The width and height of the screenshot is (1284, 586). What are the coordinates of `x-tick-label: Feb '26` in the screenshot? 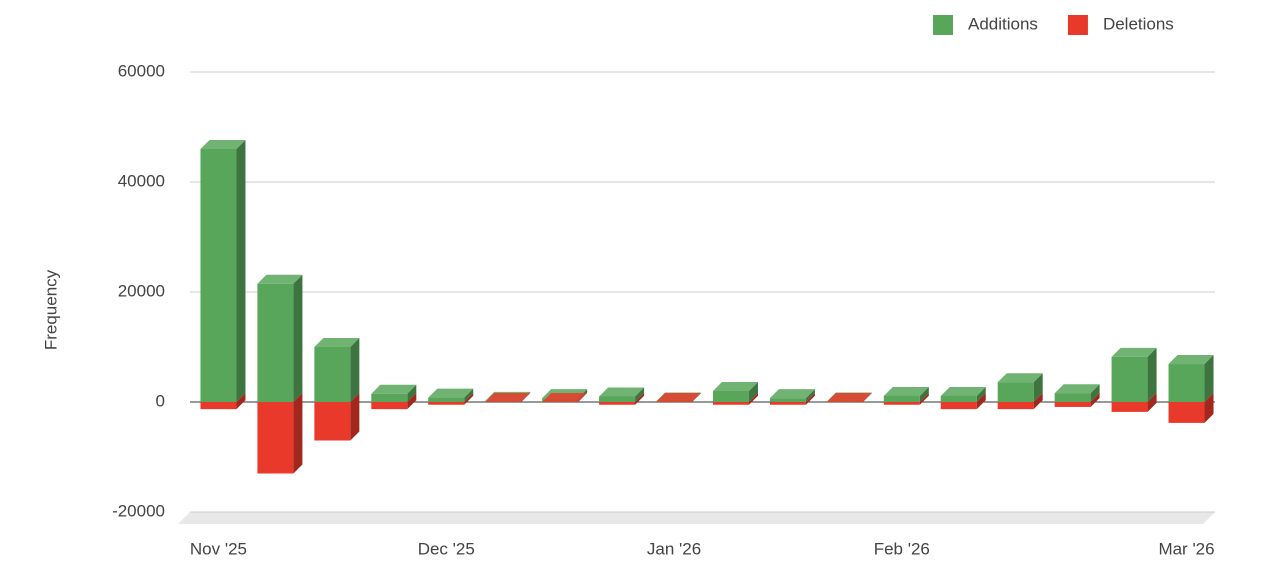 It's located at (902, 548).